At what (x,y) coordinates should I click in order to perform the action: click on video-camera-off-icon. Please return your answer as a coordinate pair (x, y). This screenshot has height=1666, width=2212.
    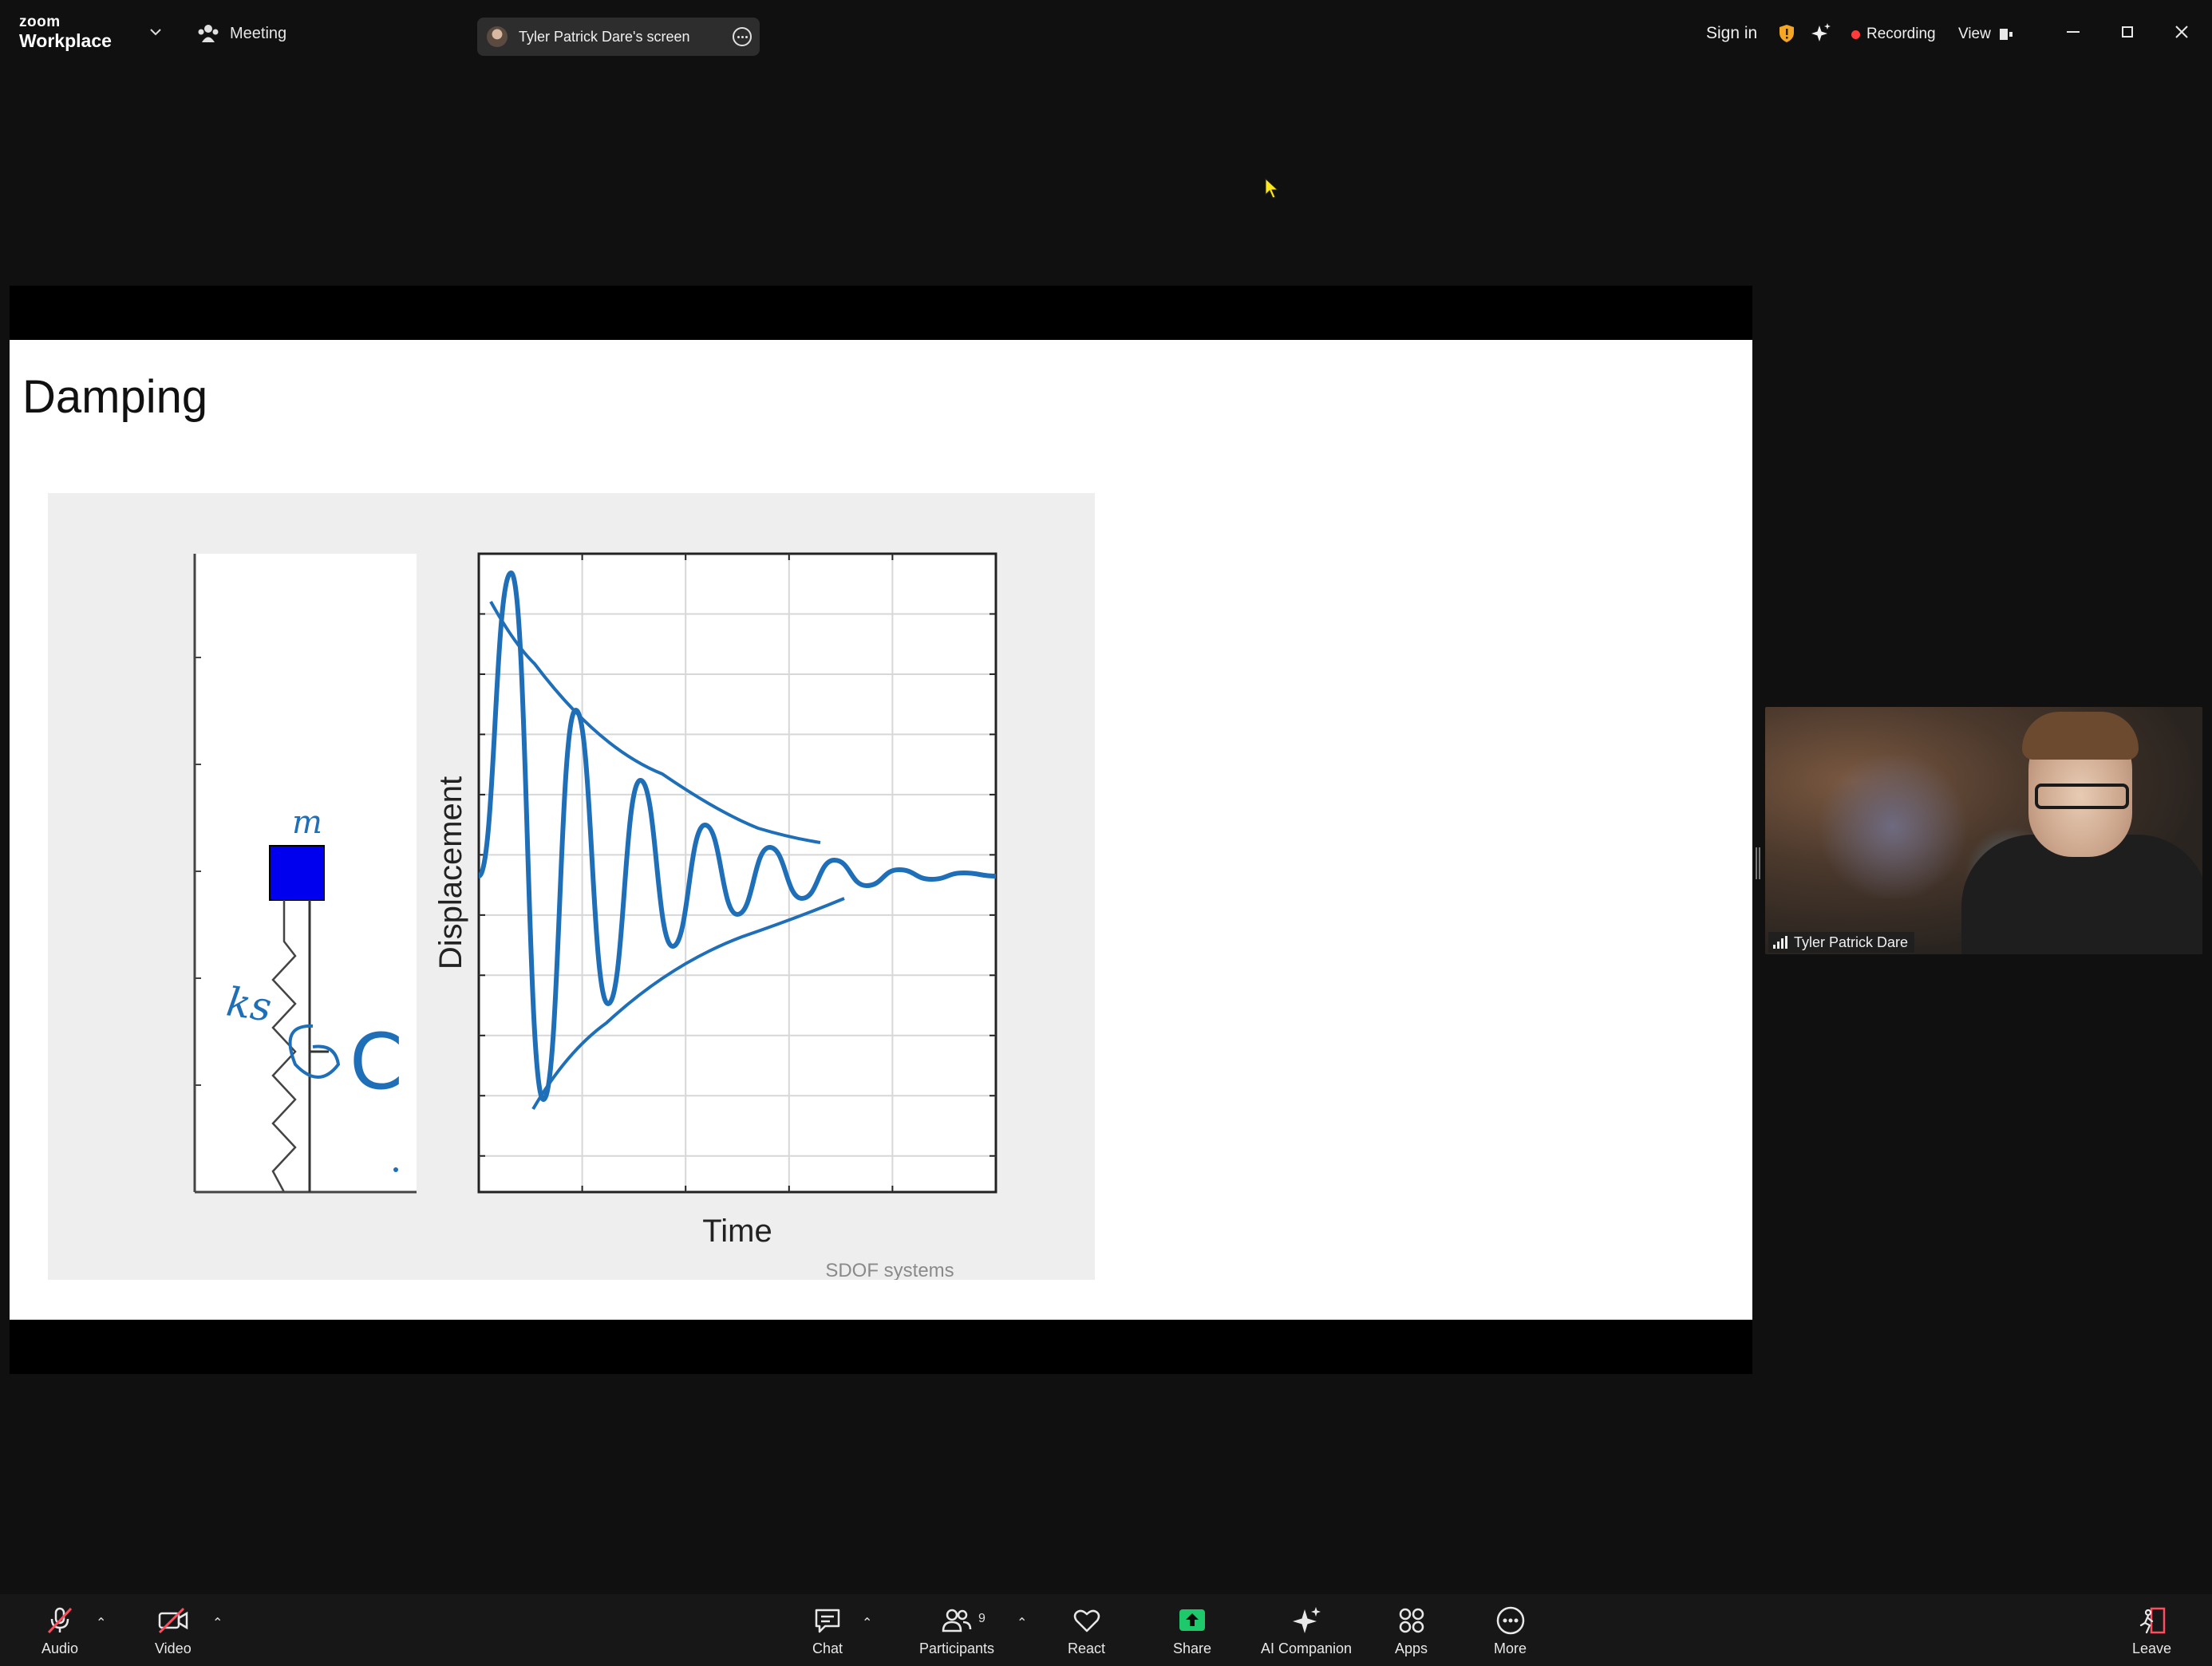
    Looking at the image, I should click on (173, 1620).